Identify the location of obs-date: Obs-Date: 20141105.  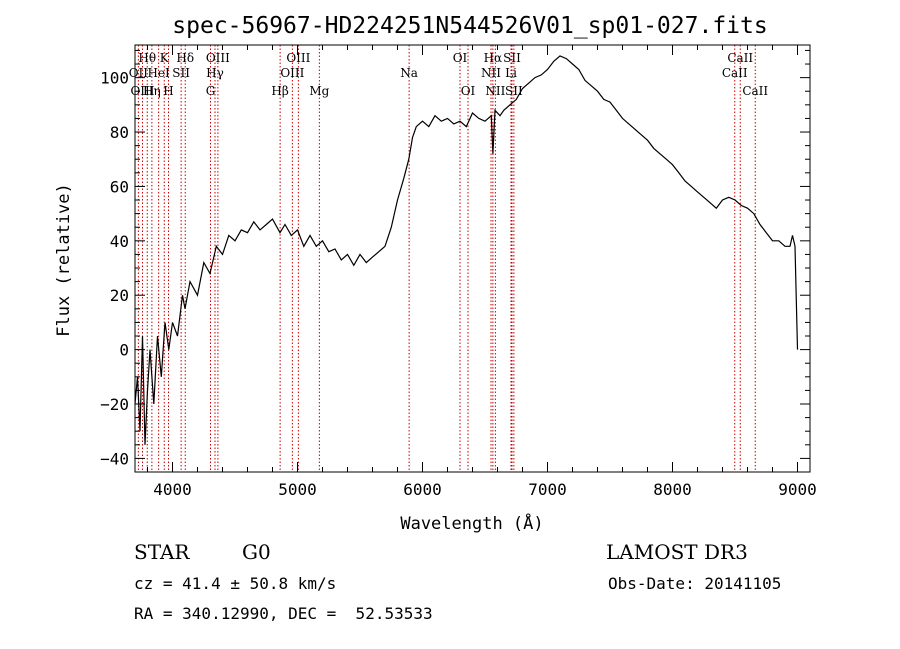
(695, 583).